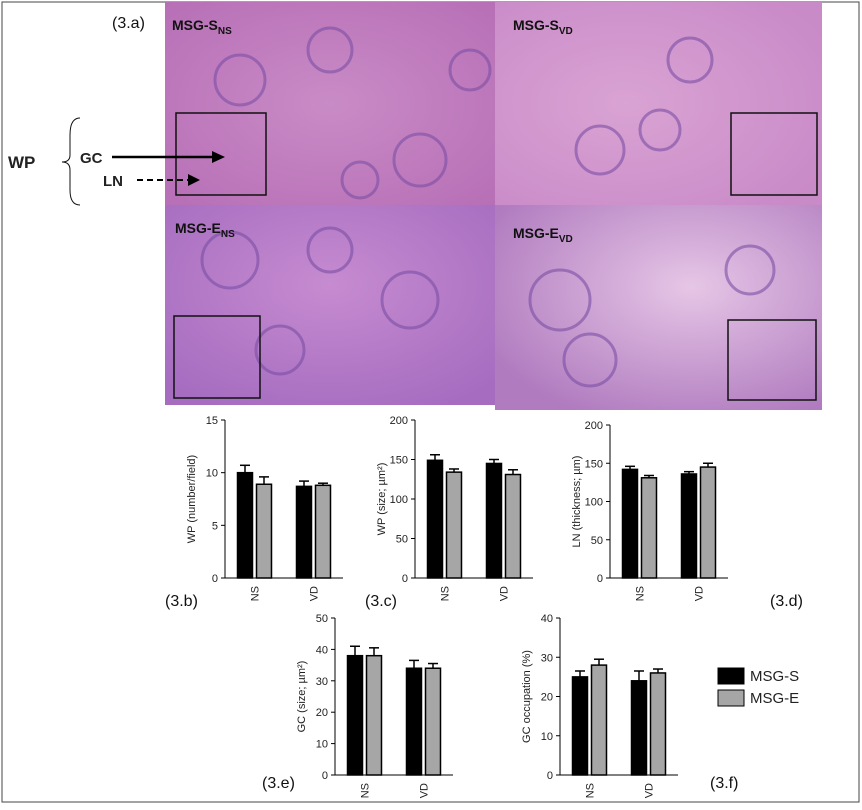 The image size is (862, 810). I want to click on panel-label: (3.b), so click(181, 601).